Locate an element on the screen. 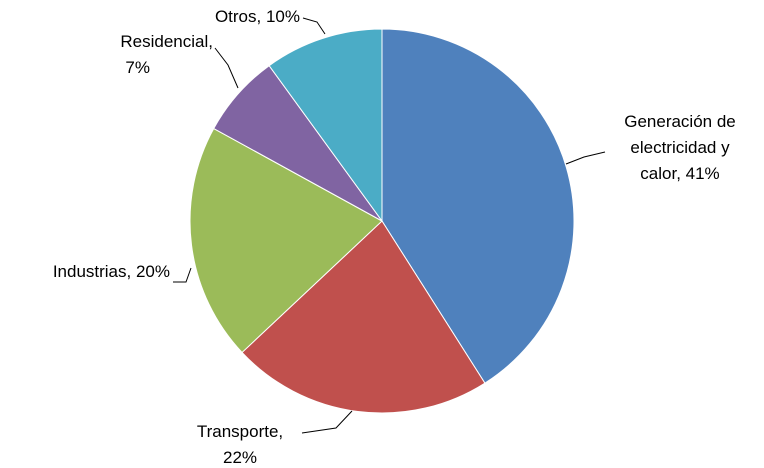  data-label-line: Industrias, 20% is located at coordinates (111, 271).